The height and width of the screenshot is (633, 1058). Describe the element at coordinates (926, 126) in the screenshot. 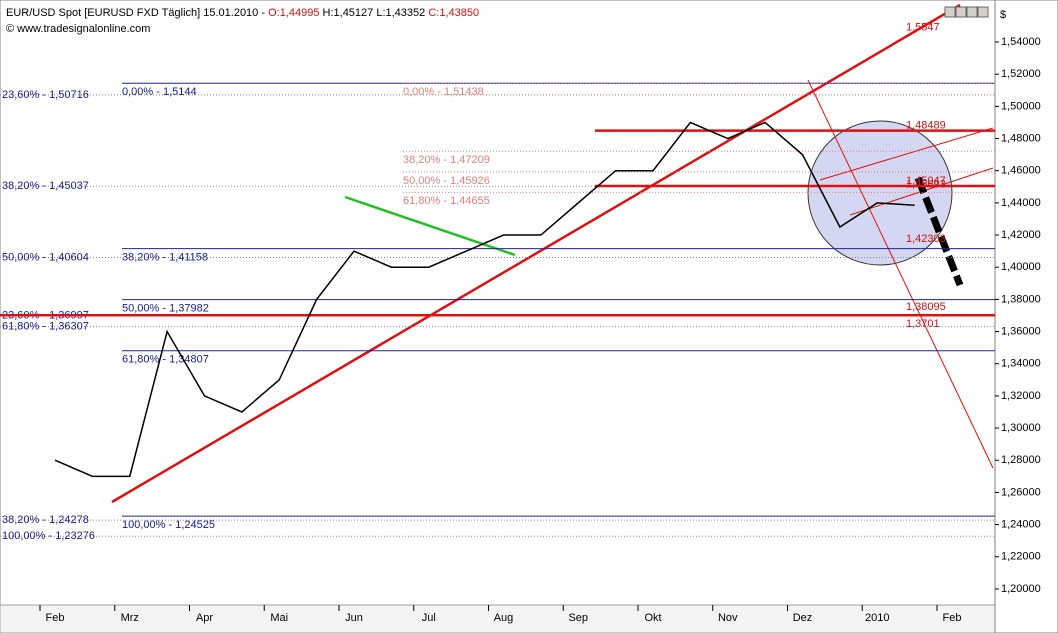

I see `level-label: 1,48489` at that location.